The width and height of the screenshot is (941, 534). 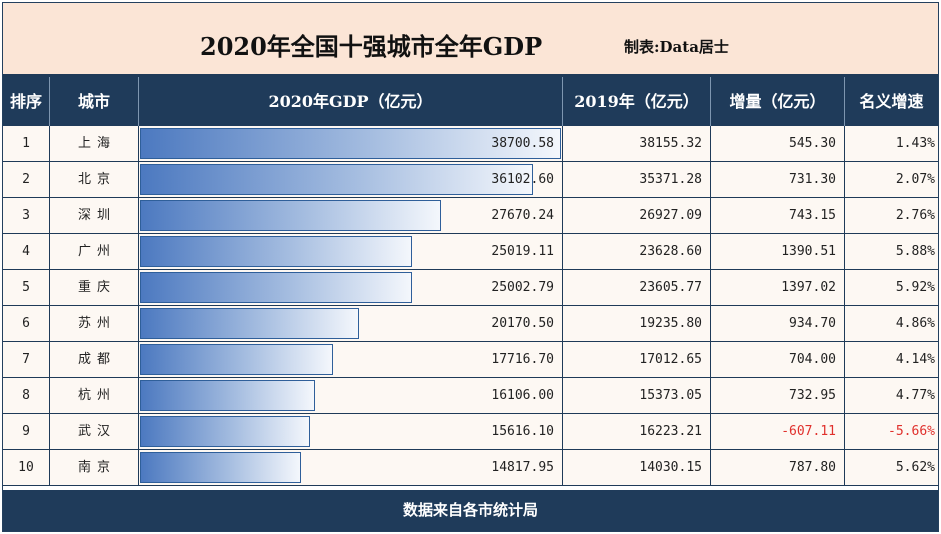 I want to click on gdp-2020-cell: 27670.24, so click(x=351, y=215).